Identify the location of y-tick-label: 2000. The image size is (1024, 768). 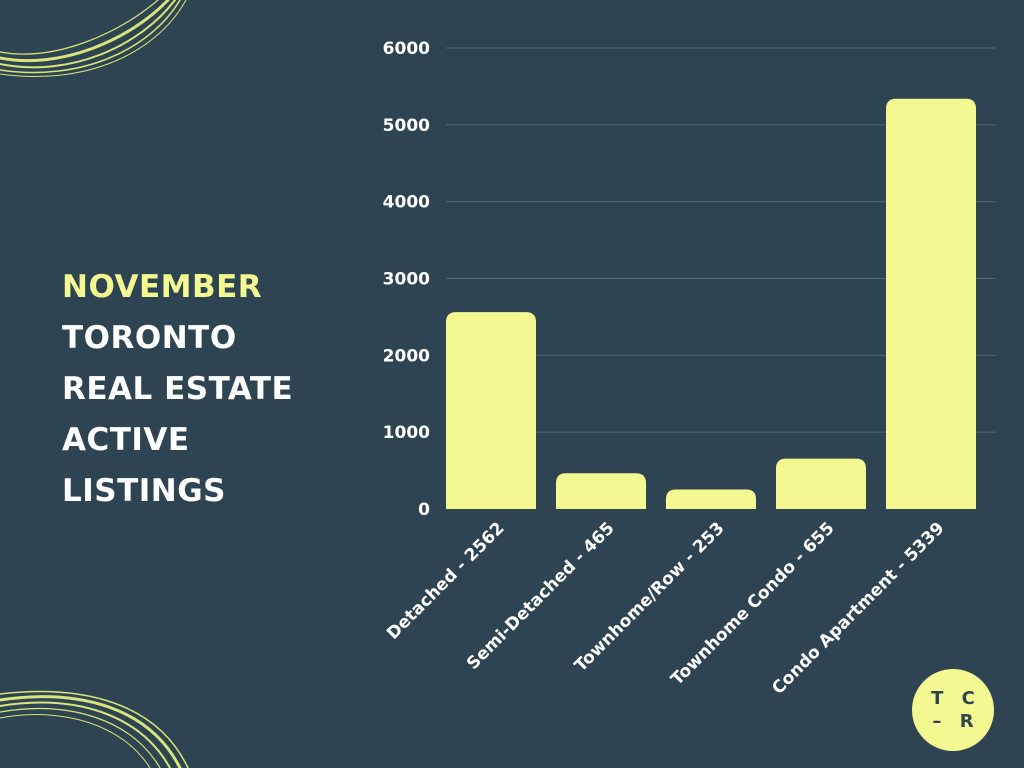
(406, 356).